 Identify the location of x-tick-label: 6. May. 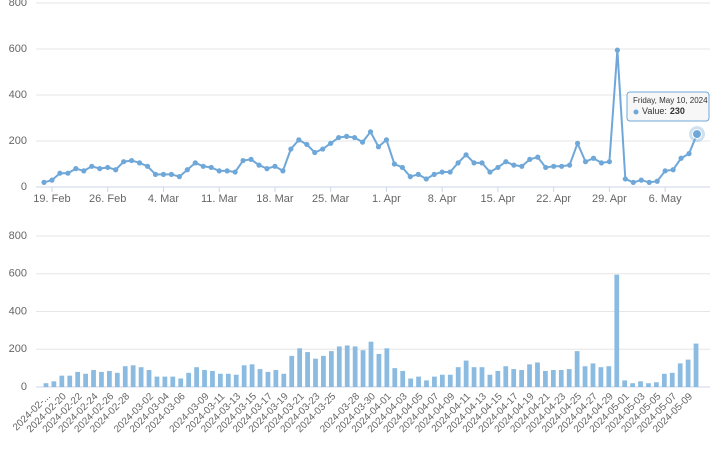
(666, 199).